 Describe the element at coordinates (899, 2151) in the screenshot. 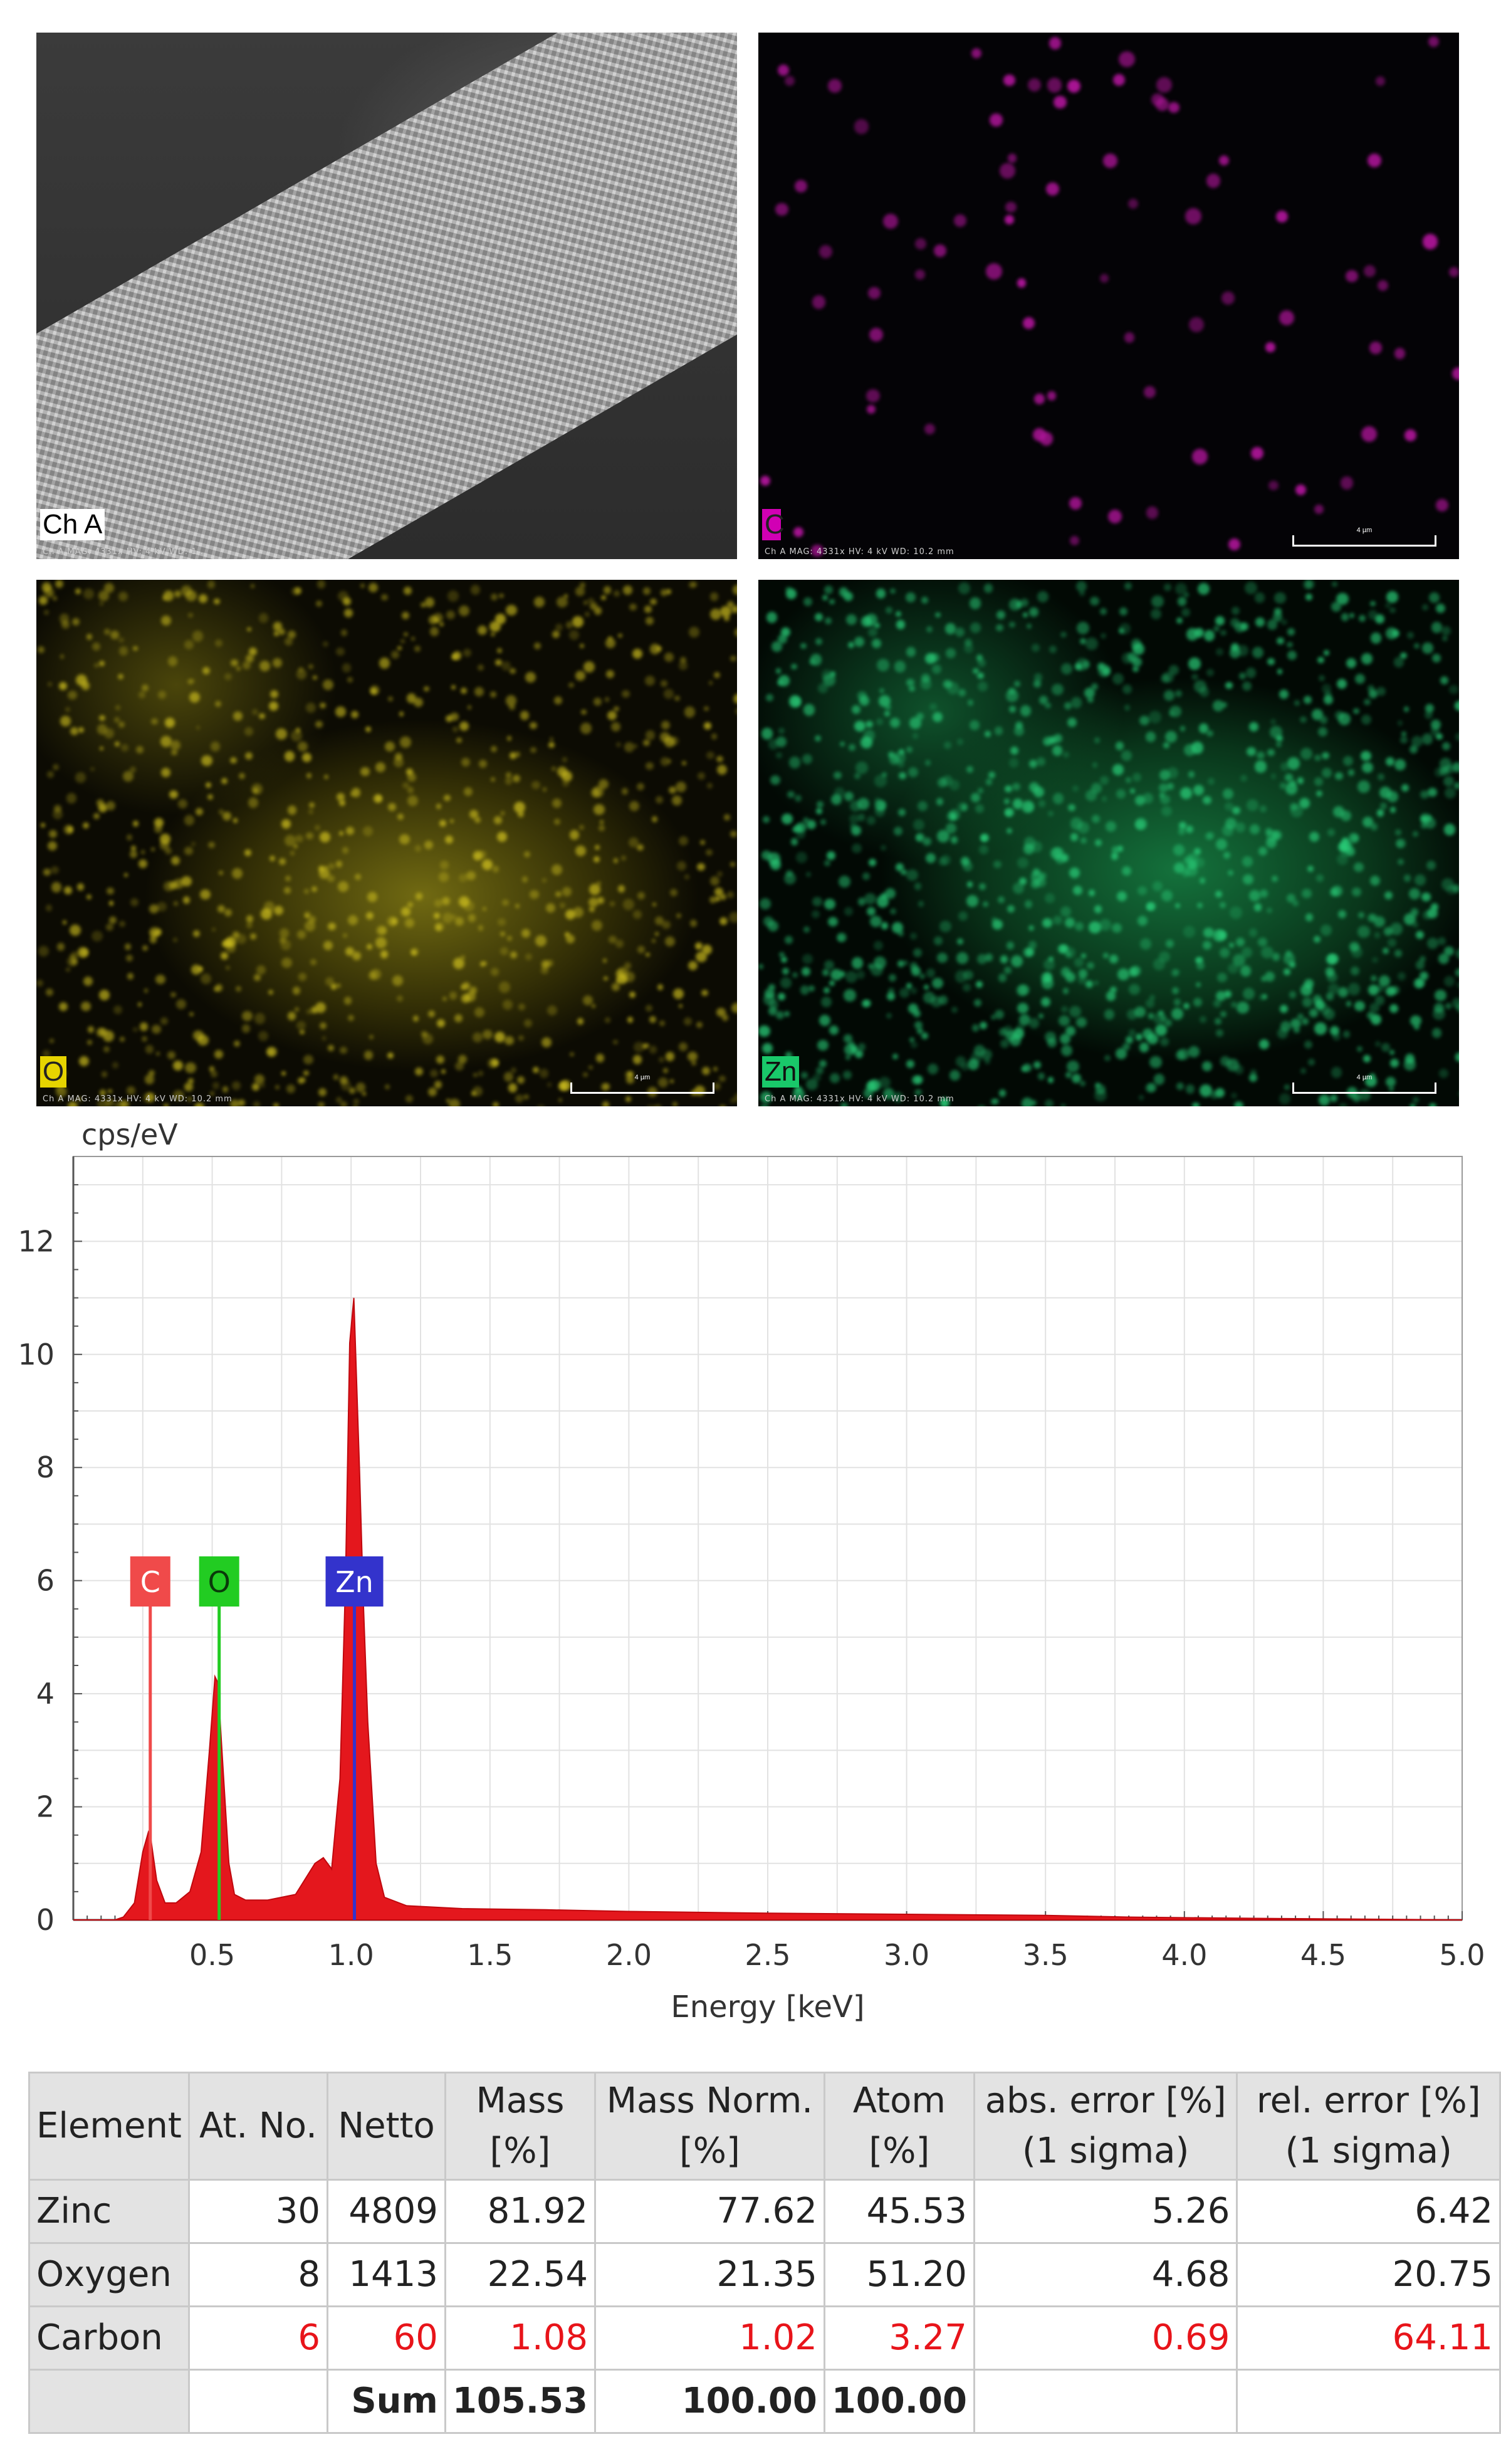

I see `header-atom-line2: [%]` at that location.